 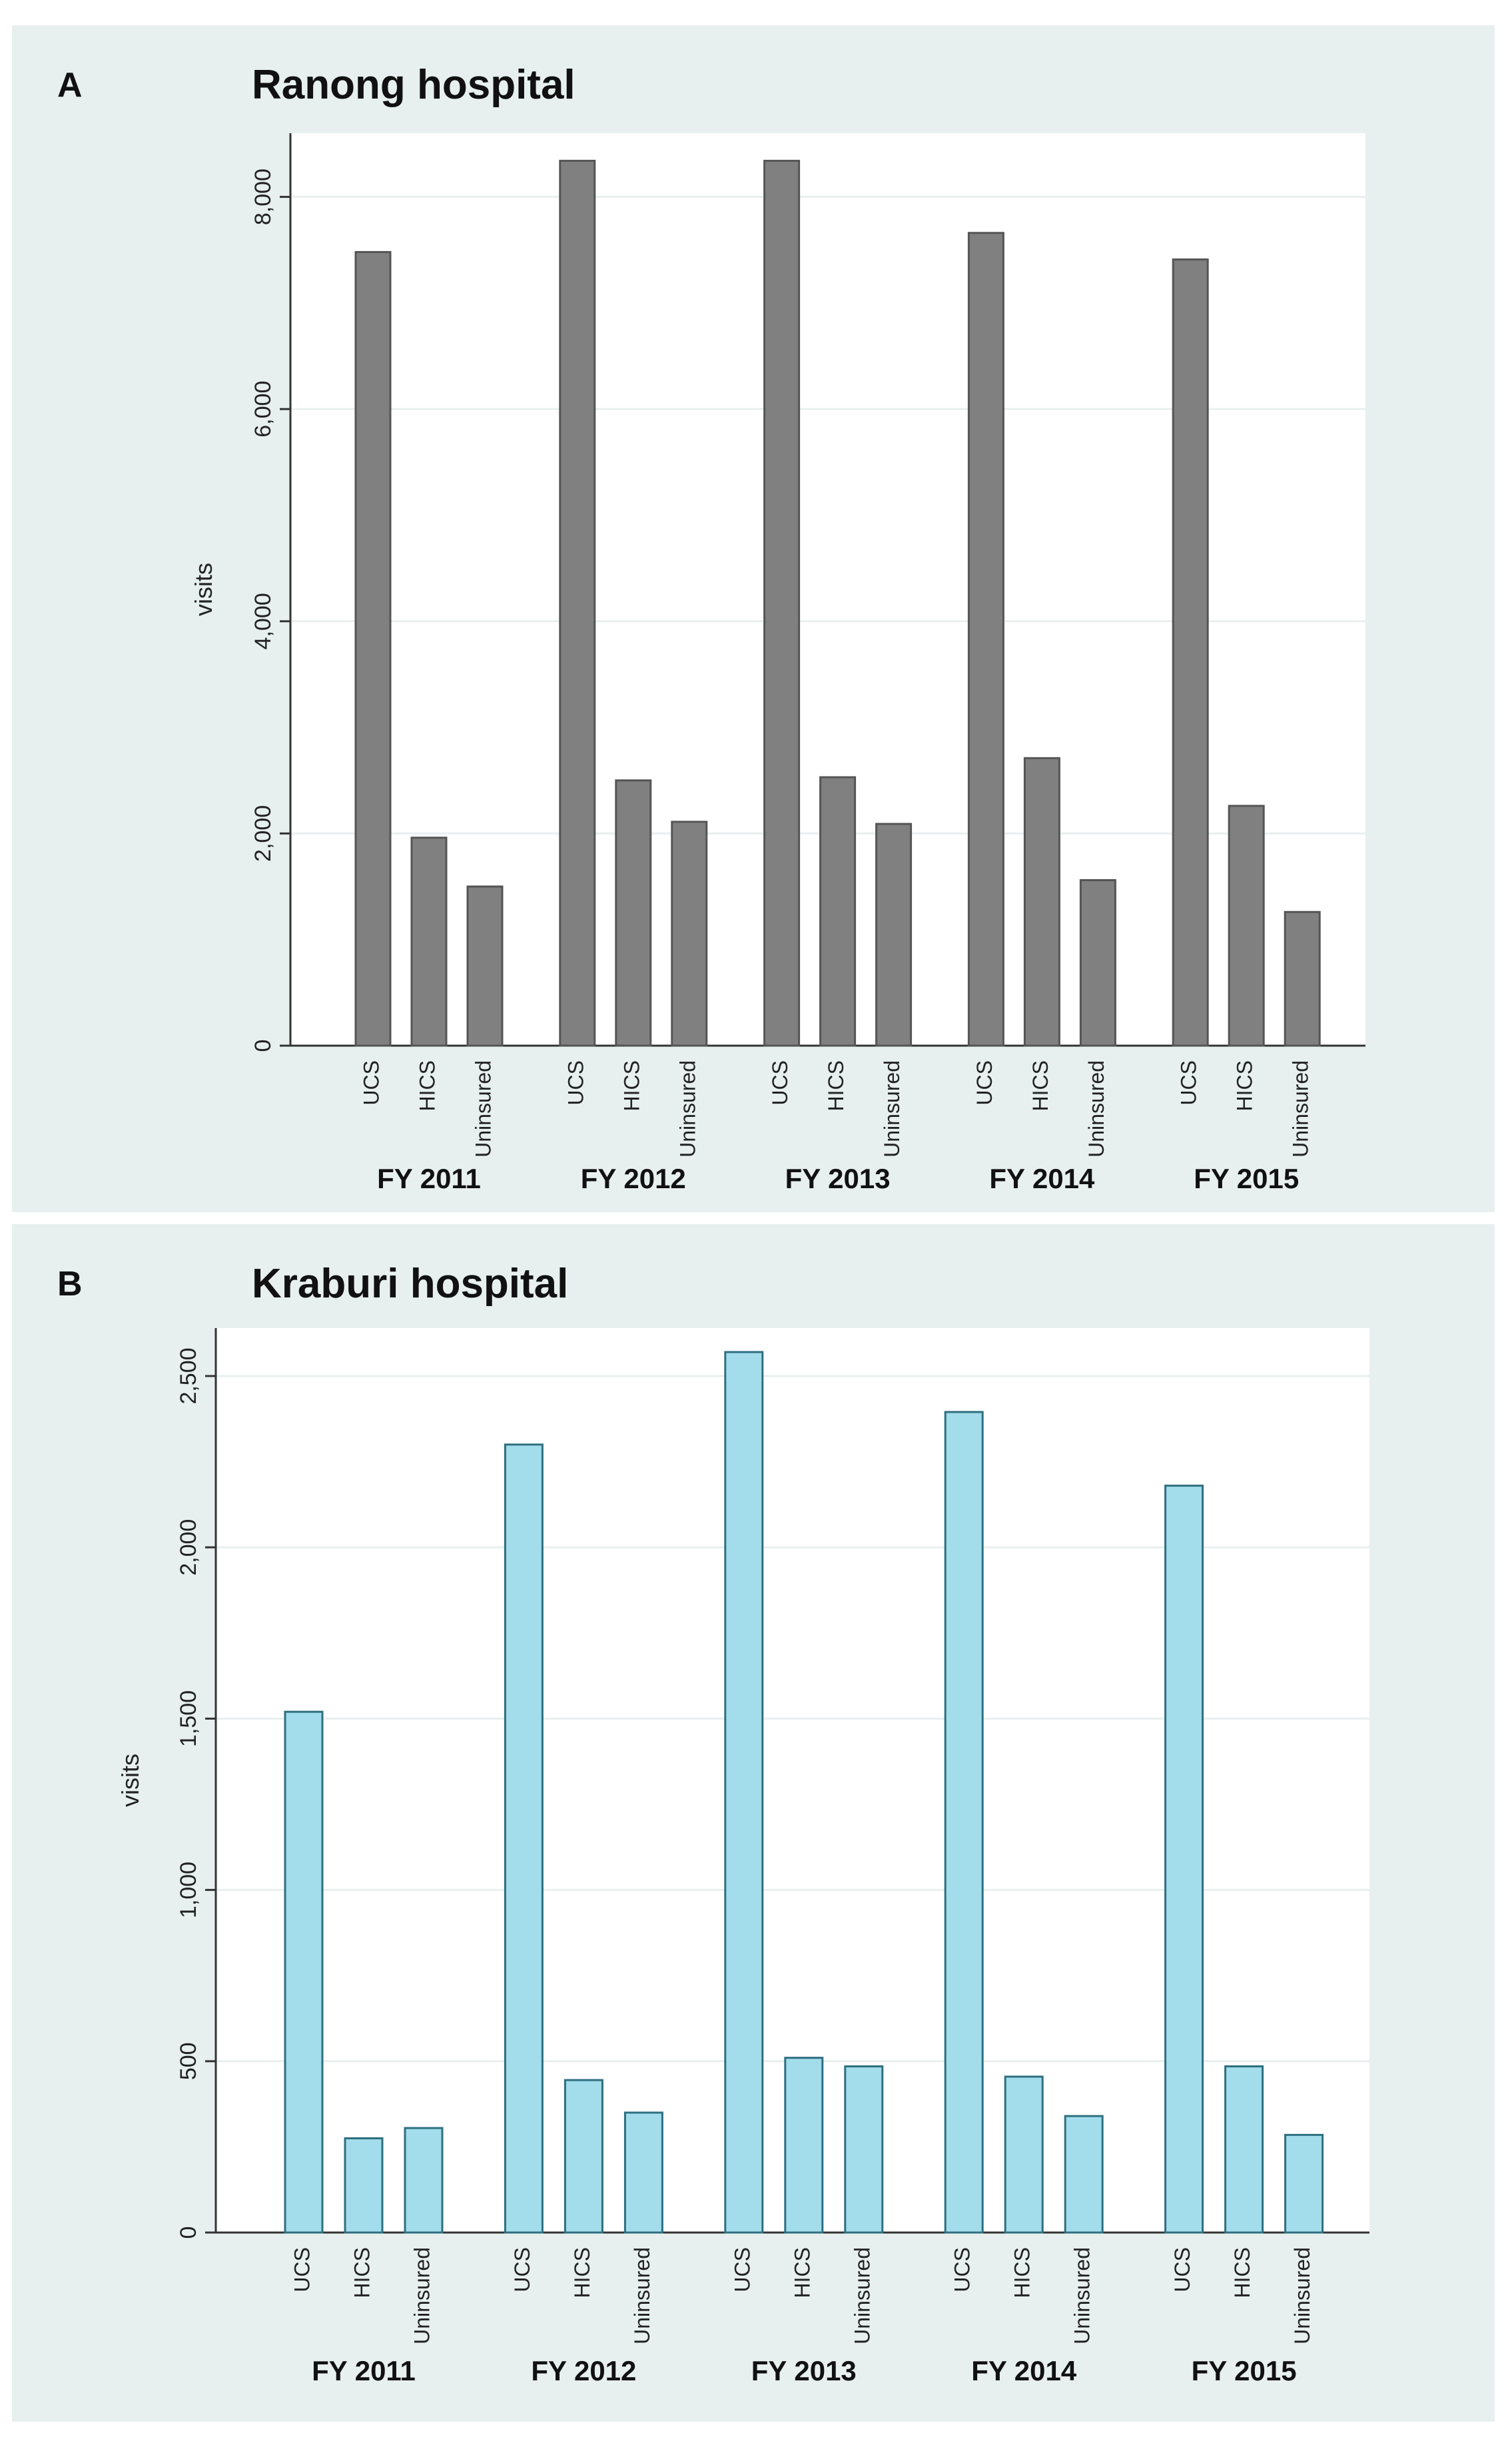 What do you see at coordinates (263, 197) in the screenshot?
I see `y-tick-label: 8,000` at bounding box center [263, 197].